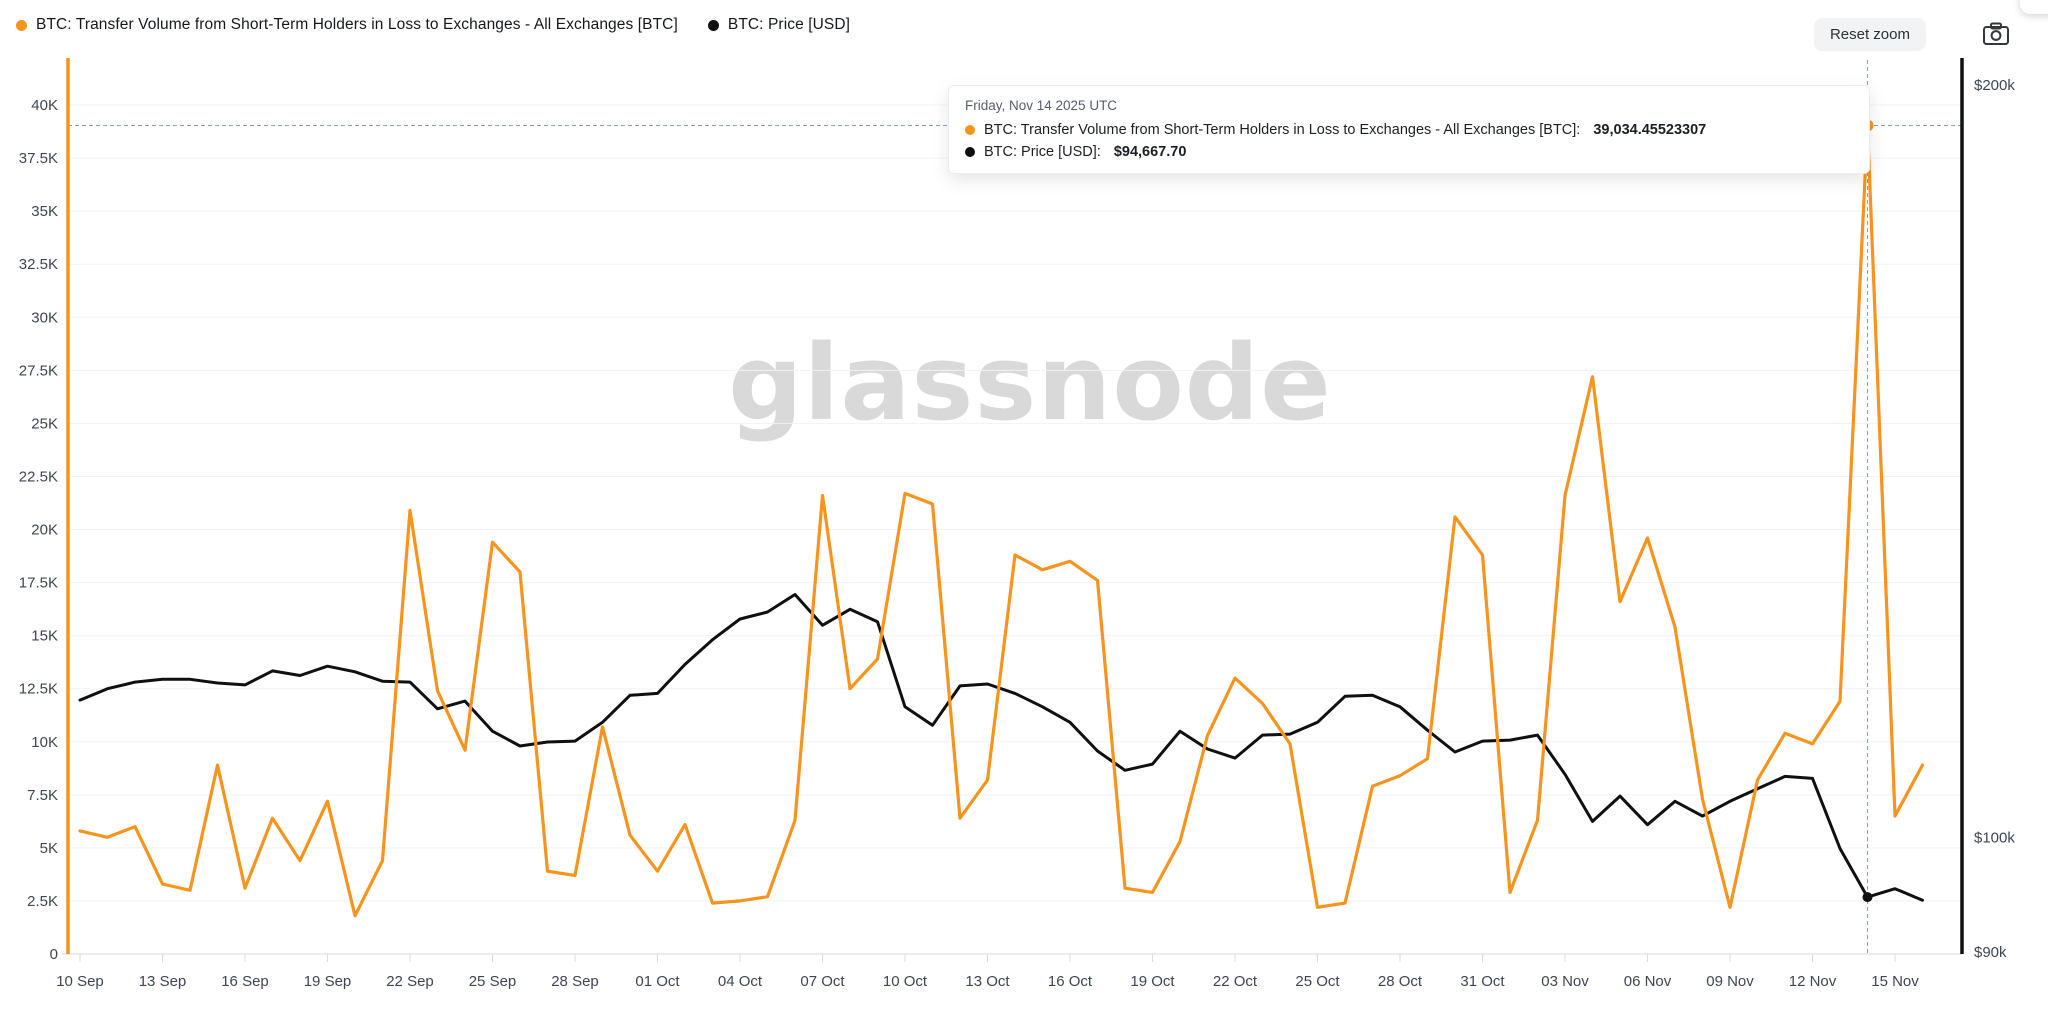 Image resolution: width=2048 pixels, height=1024 pixels. Describe the element at coordinates (713, 25) in the screenshot. I see `price-series-dot-icon` at that location.